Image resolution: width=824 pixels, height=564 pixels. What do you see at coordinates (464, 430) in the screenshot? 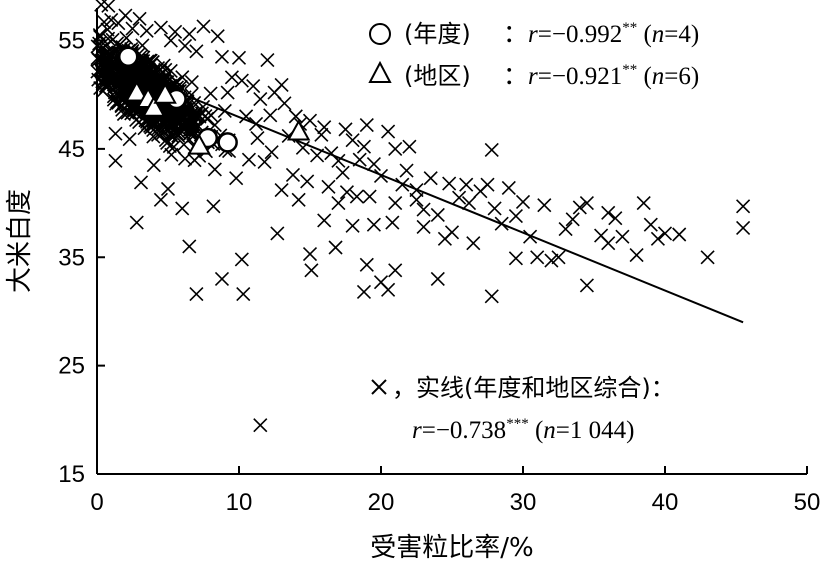
I see `annotation-r-value: =−0.738` at bounding box center [464, 430].